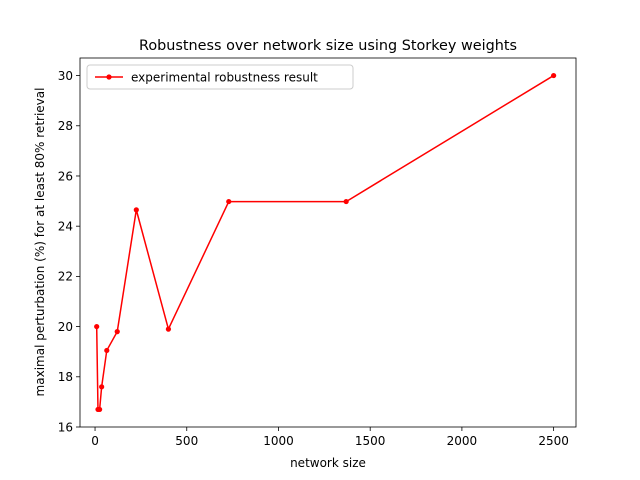 The height and width of the screenshot is (480, 640). I want to click on y-tick-label: 20, so click(65, 327).